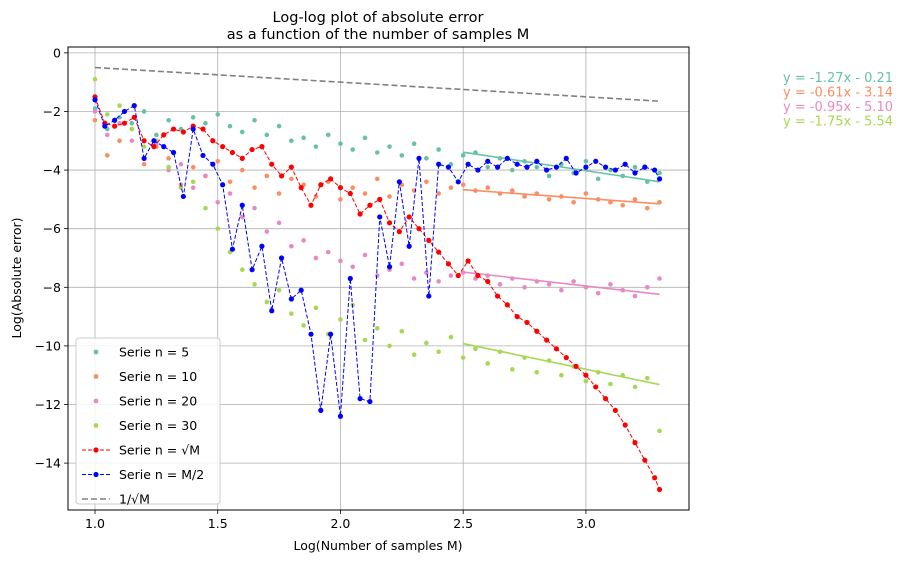 The height and width of the screenshot is (563, 910). What do you see at coordinates (52, 170) in the screenshot?
I see `y-tick-label: −4` at bounding box center [52, 170].